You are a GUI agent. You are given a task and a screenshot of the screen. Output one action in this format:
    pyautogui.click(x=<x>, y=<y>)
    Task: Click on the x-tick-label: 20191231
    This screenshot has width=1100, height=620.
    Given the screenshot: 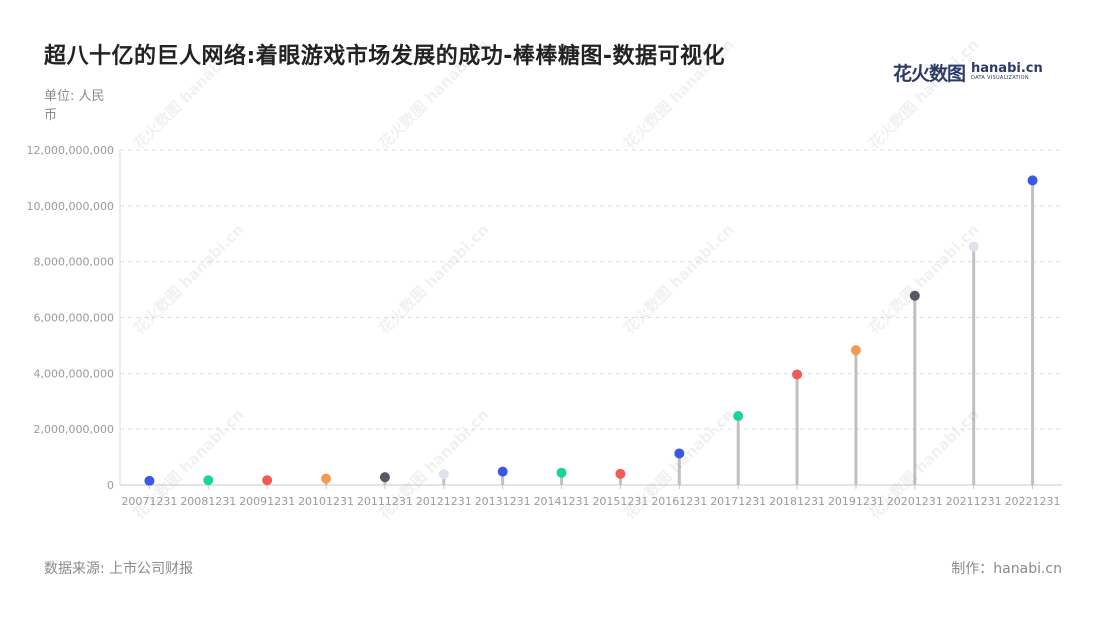 What is the action you would take?
    pyautogui.click(x=856, y=501)
    